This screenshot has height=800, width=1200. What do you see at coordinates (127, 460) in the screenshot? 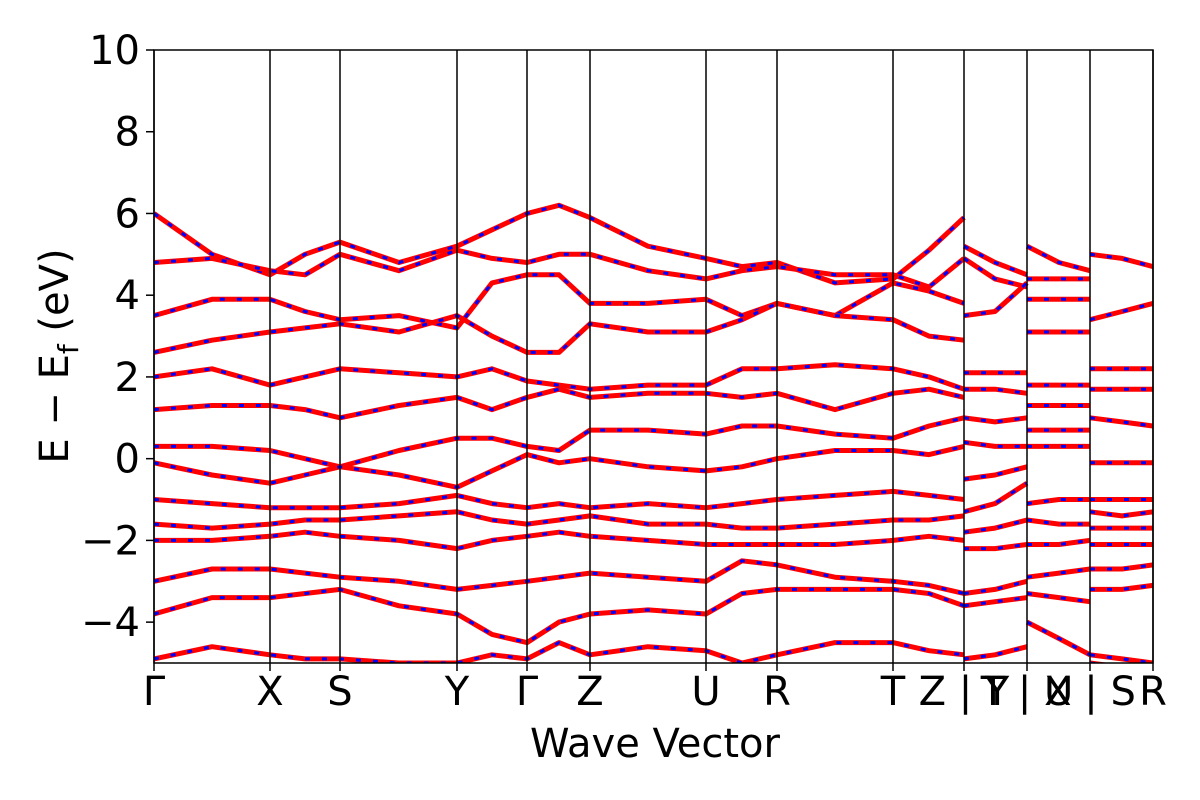
I see `y-tick-label: 0` at bounding box center [127, 460].